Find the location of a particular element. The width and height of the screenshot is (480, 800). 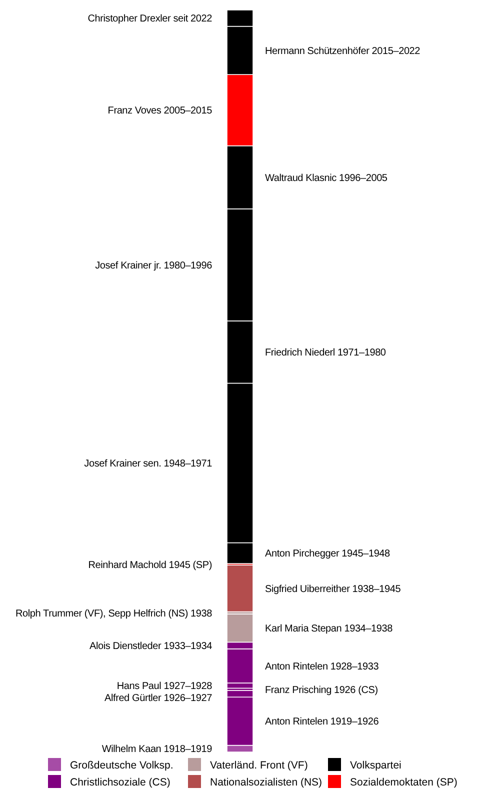

series-label: Josef Krainer jr. 1980–1996 is located at coordinates (154, 266).